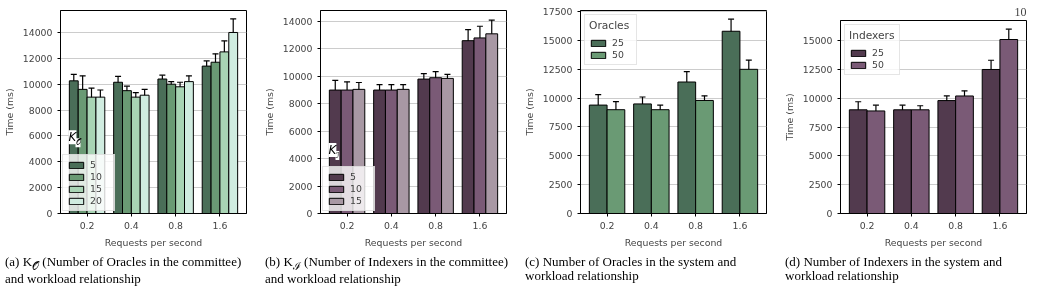  What do you see at coordinates (557, 12) in the screenshot?
I see `y-tick-label: 17500` at bounding box center [557, 12].